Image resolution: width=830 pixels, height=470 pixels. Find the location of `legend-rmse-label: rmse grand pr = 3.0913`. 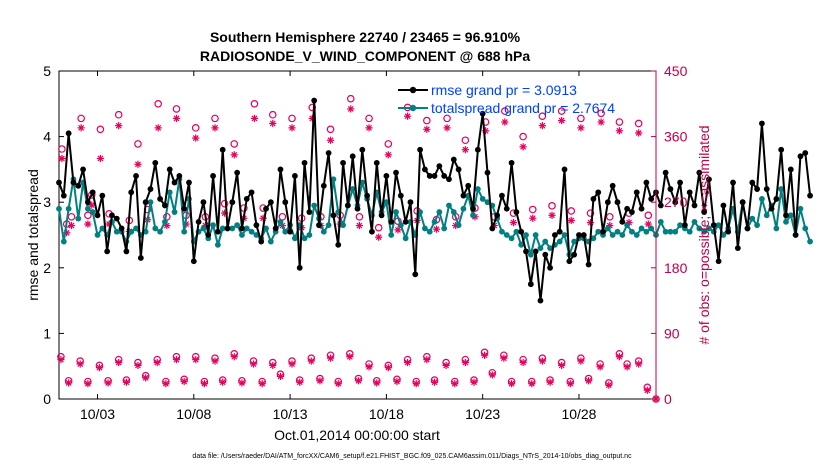

legend-rmse-label: rmse grand pr = 3.0913 is located at coordinates (504, 90).